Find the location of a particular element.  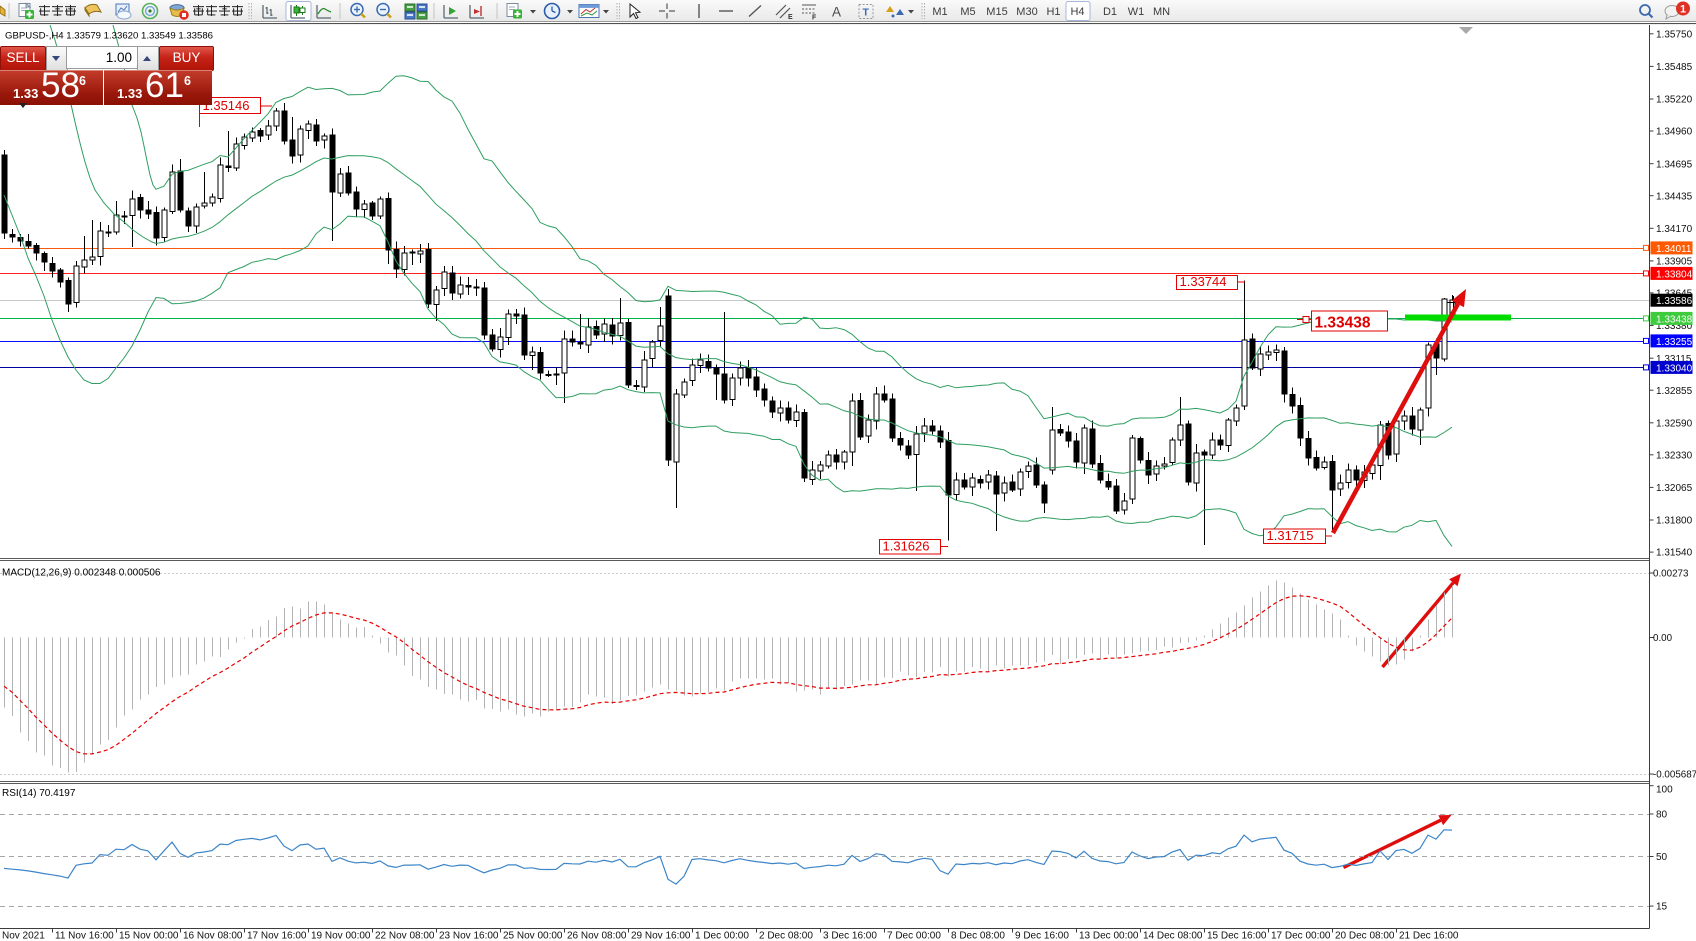

svg-text: 1.33115 is located at coordinates (1674, 359).